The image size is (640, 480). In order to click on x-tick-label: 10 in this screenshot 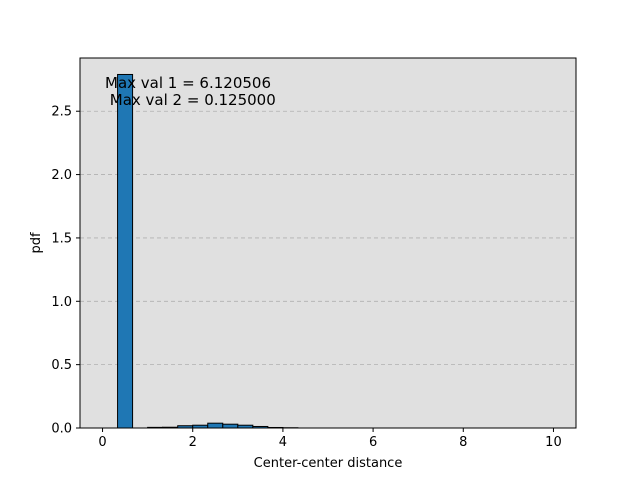, I will do `click(553, 442)`.